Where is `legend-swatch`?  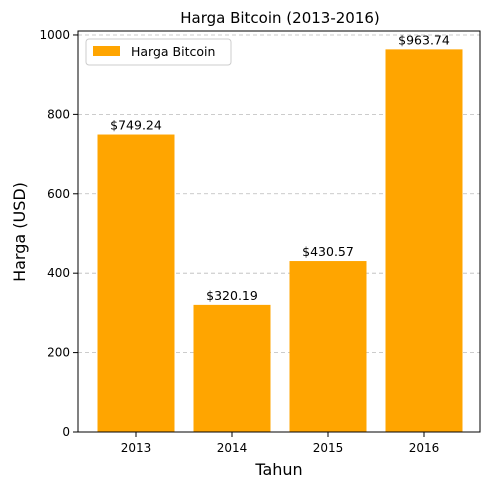 legend-swatch is located at coordinates (106, 51).